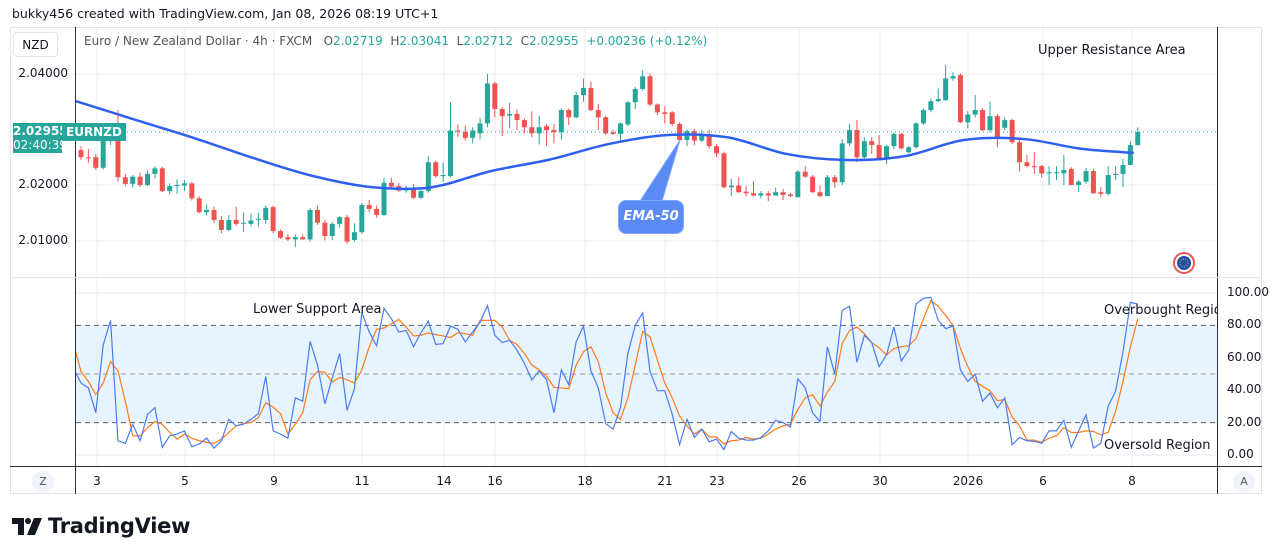 Image resolution: width=1281 pixels, height=556 pixels. I want to click on time-tick: 11, so click(362, 481).